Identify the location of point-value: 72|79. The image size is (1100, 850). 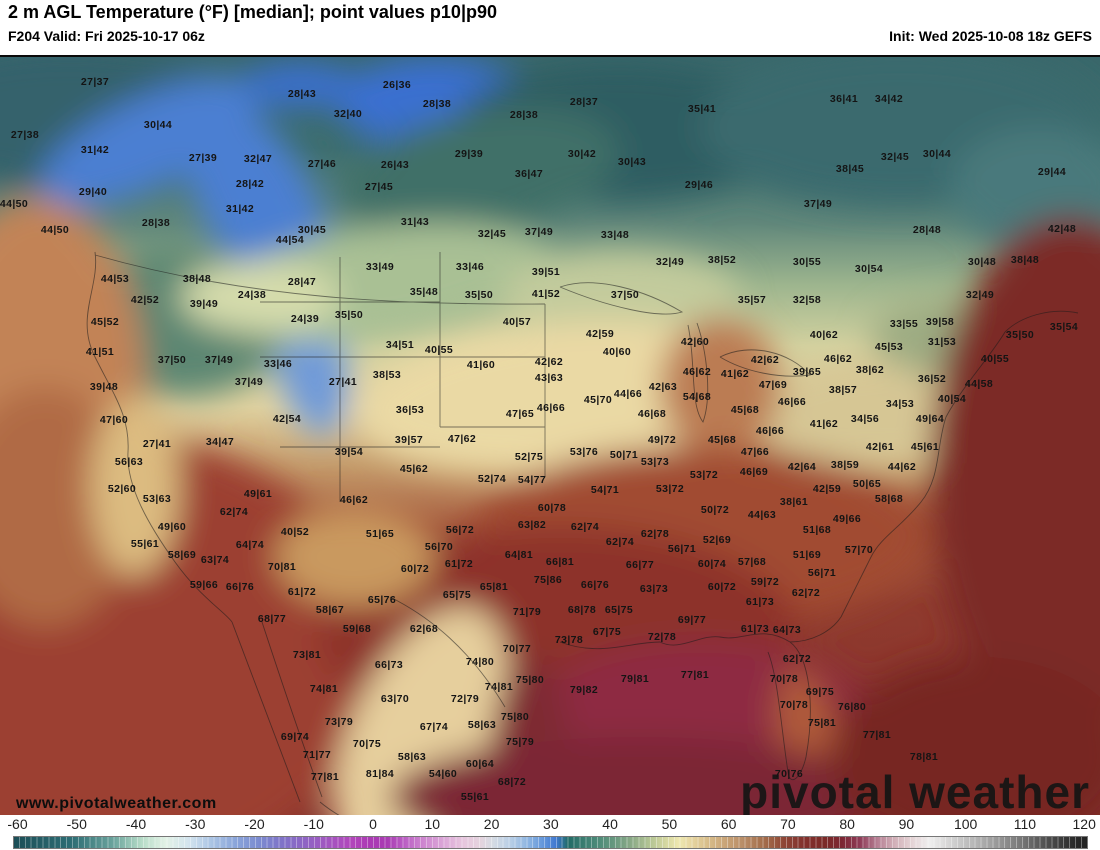
(465, 698).